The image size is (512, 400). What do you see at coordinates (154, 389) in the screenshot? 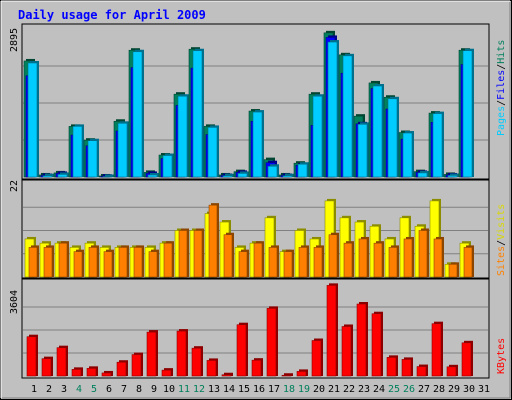
I see `day-label-9: 9` at bounding box center [154, 389].